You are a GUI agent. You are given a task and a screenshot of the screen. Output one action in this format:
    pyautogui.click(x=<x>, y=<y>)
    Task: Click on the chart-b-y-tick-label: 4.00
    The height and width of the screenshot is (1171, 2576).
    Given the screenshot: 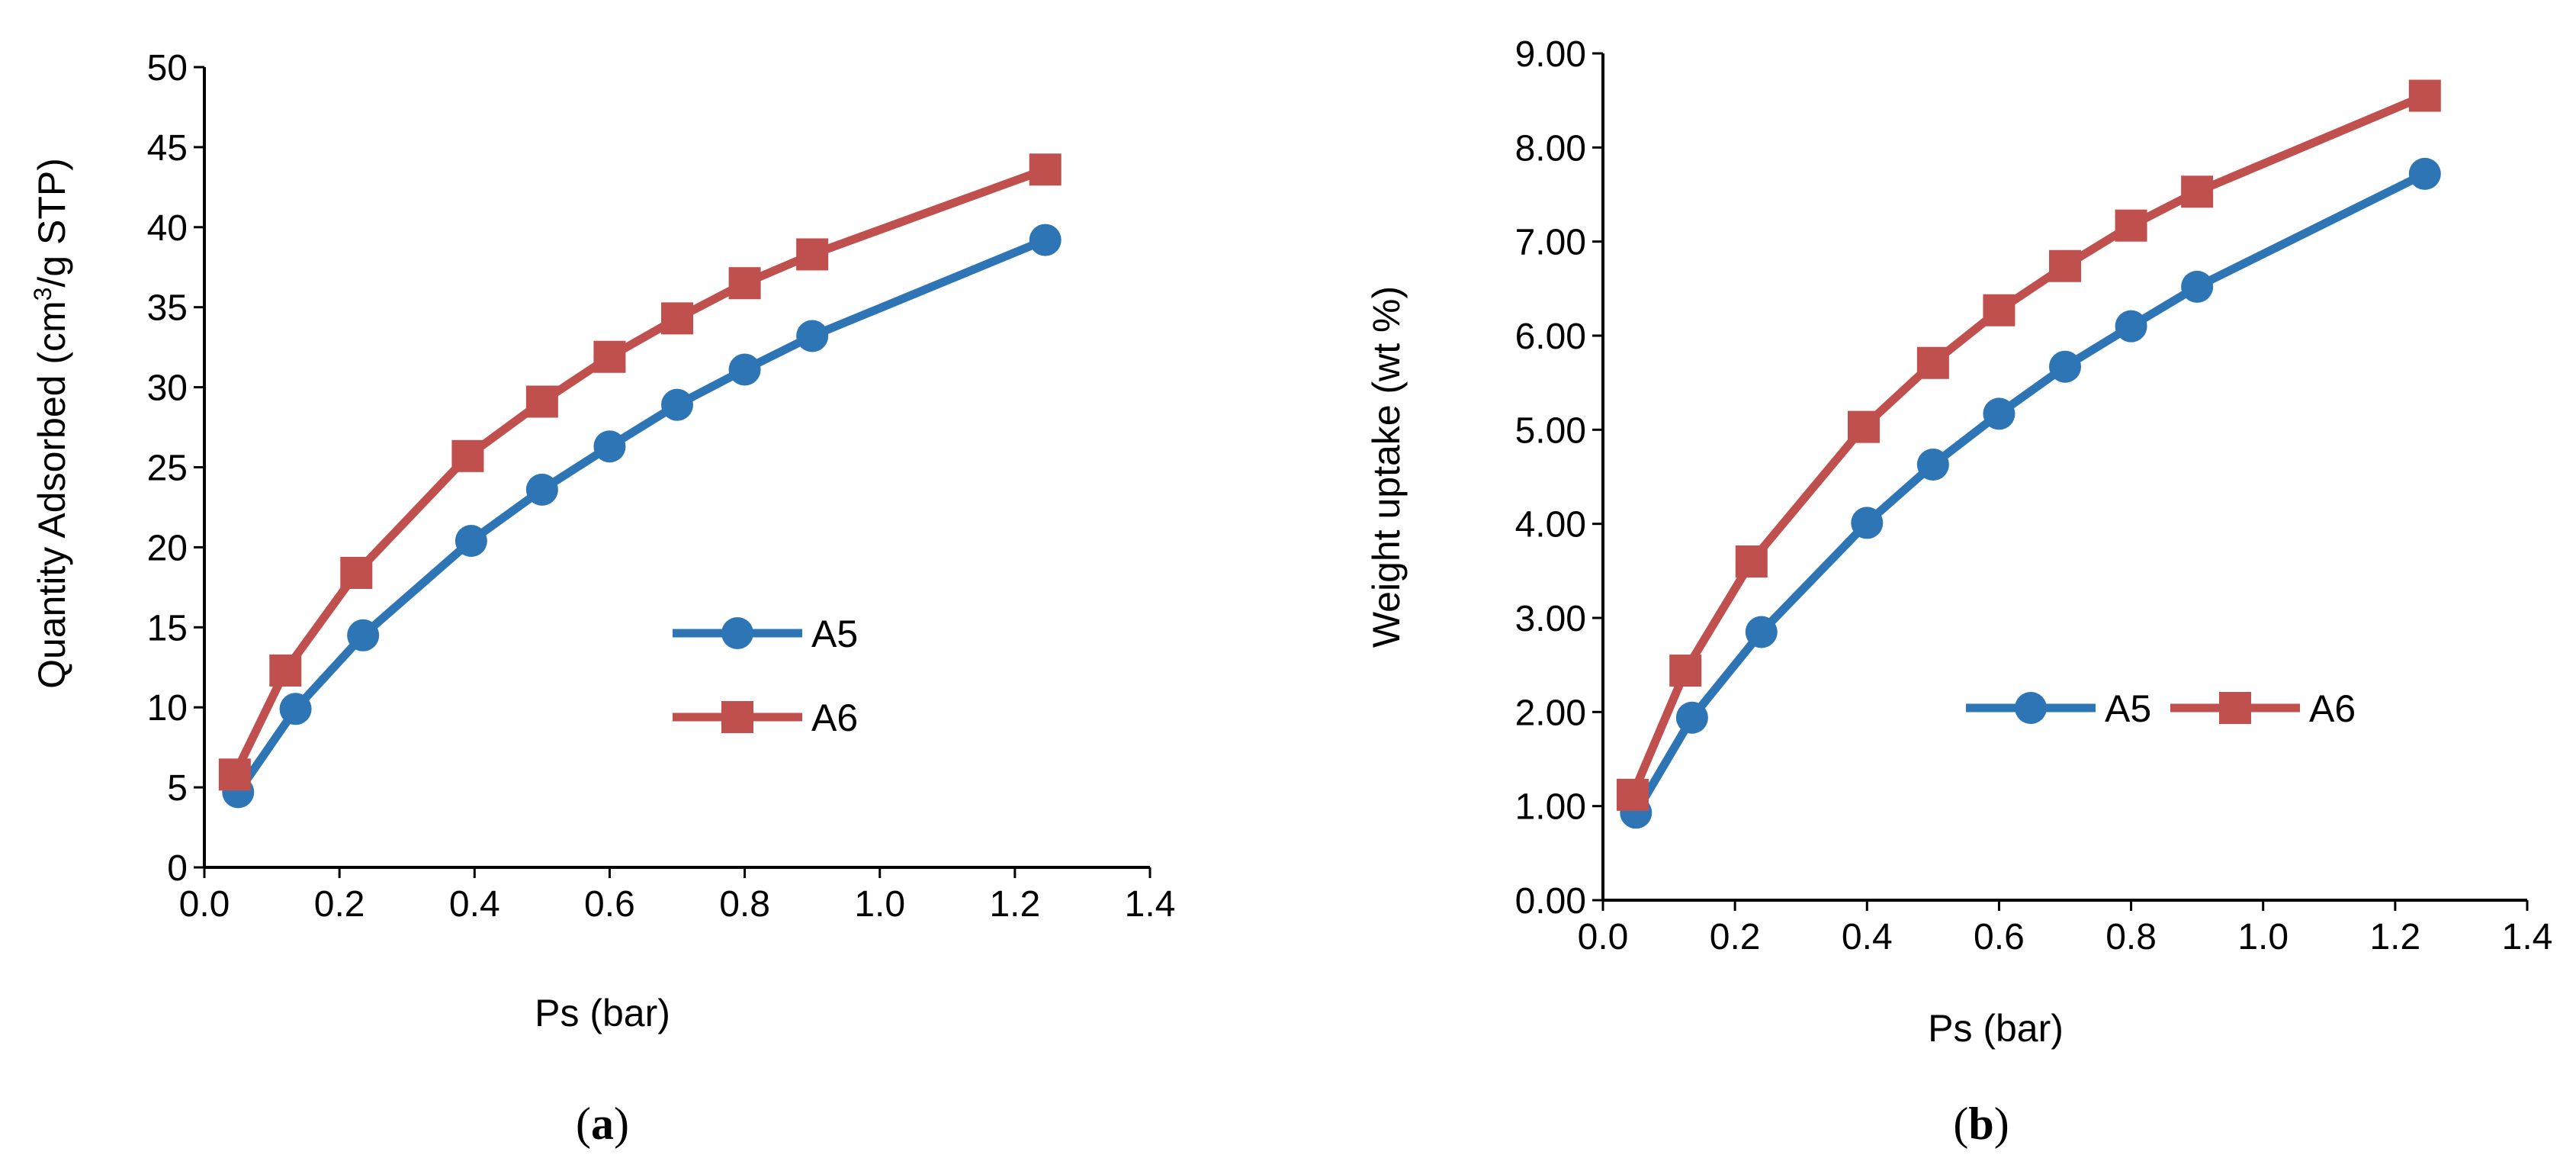 What is the action you would take?
    pyautogui.click(x=1550, y=525)
    